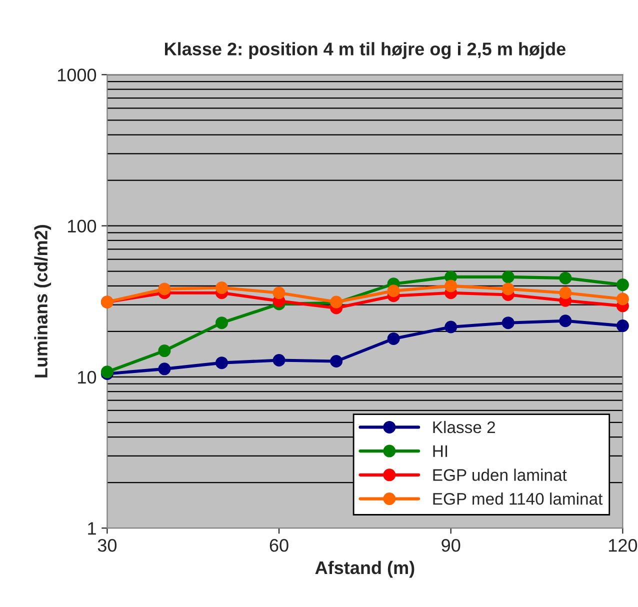 This screenshot has height=607, width=638. What do you see at coordinates (87, 377) in the screenshot?
I see `y-tick-label: 10` at bounding box center [87, 377].